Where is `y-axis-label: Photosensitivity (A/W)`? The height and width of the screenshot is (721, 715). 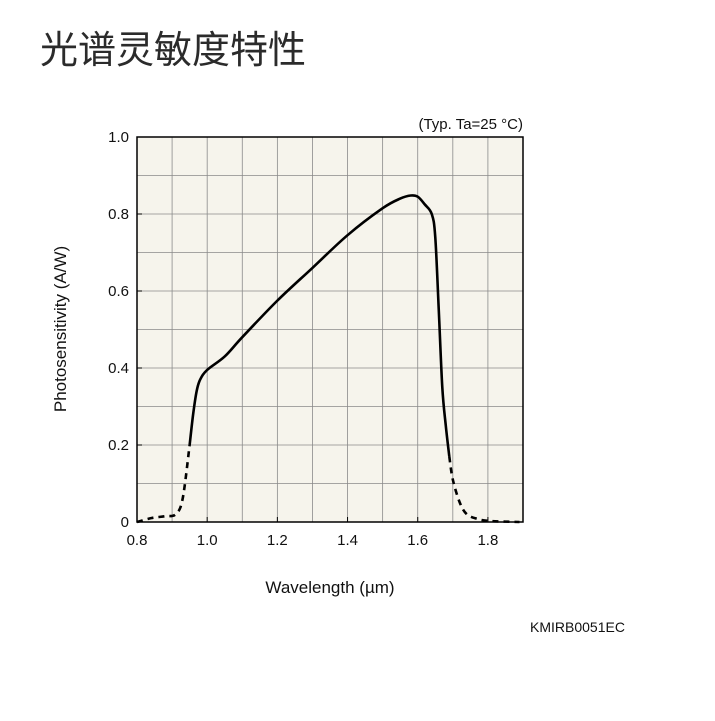
y-axis-label: Photosensitivity (A/W) is located at coordinates (60, 329).